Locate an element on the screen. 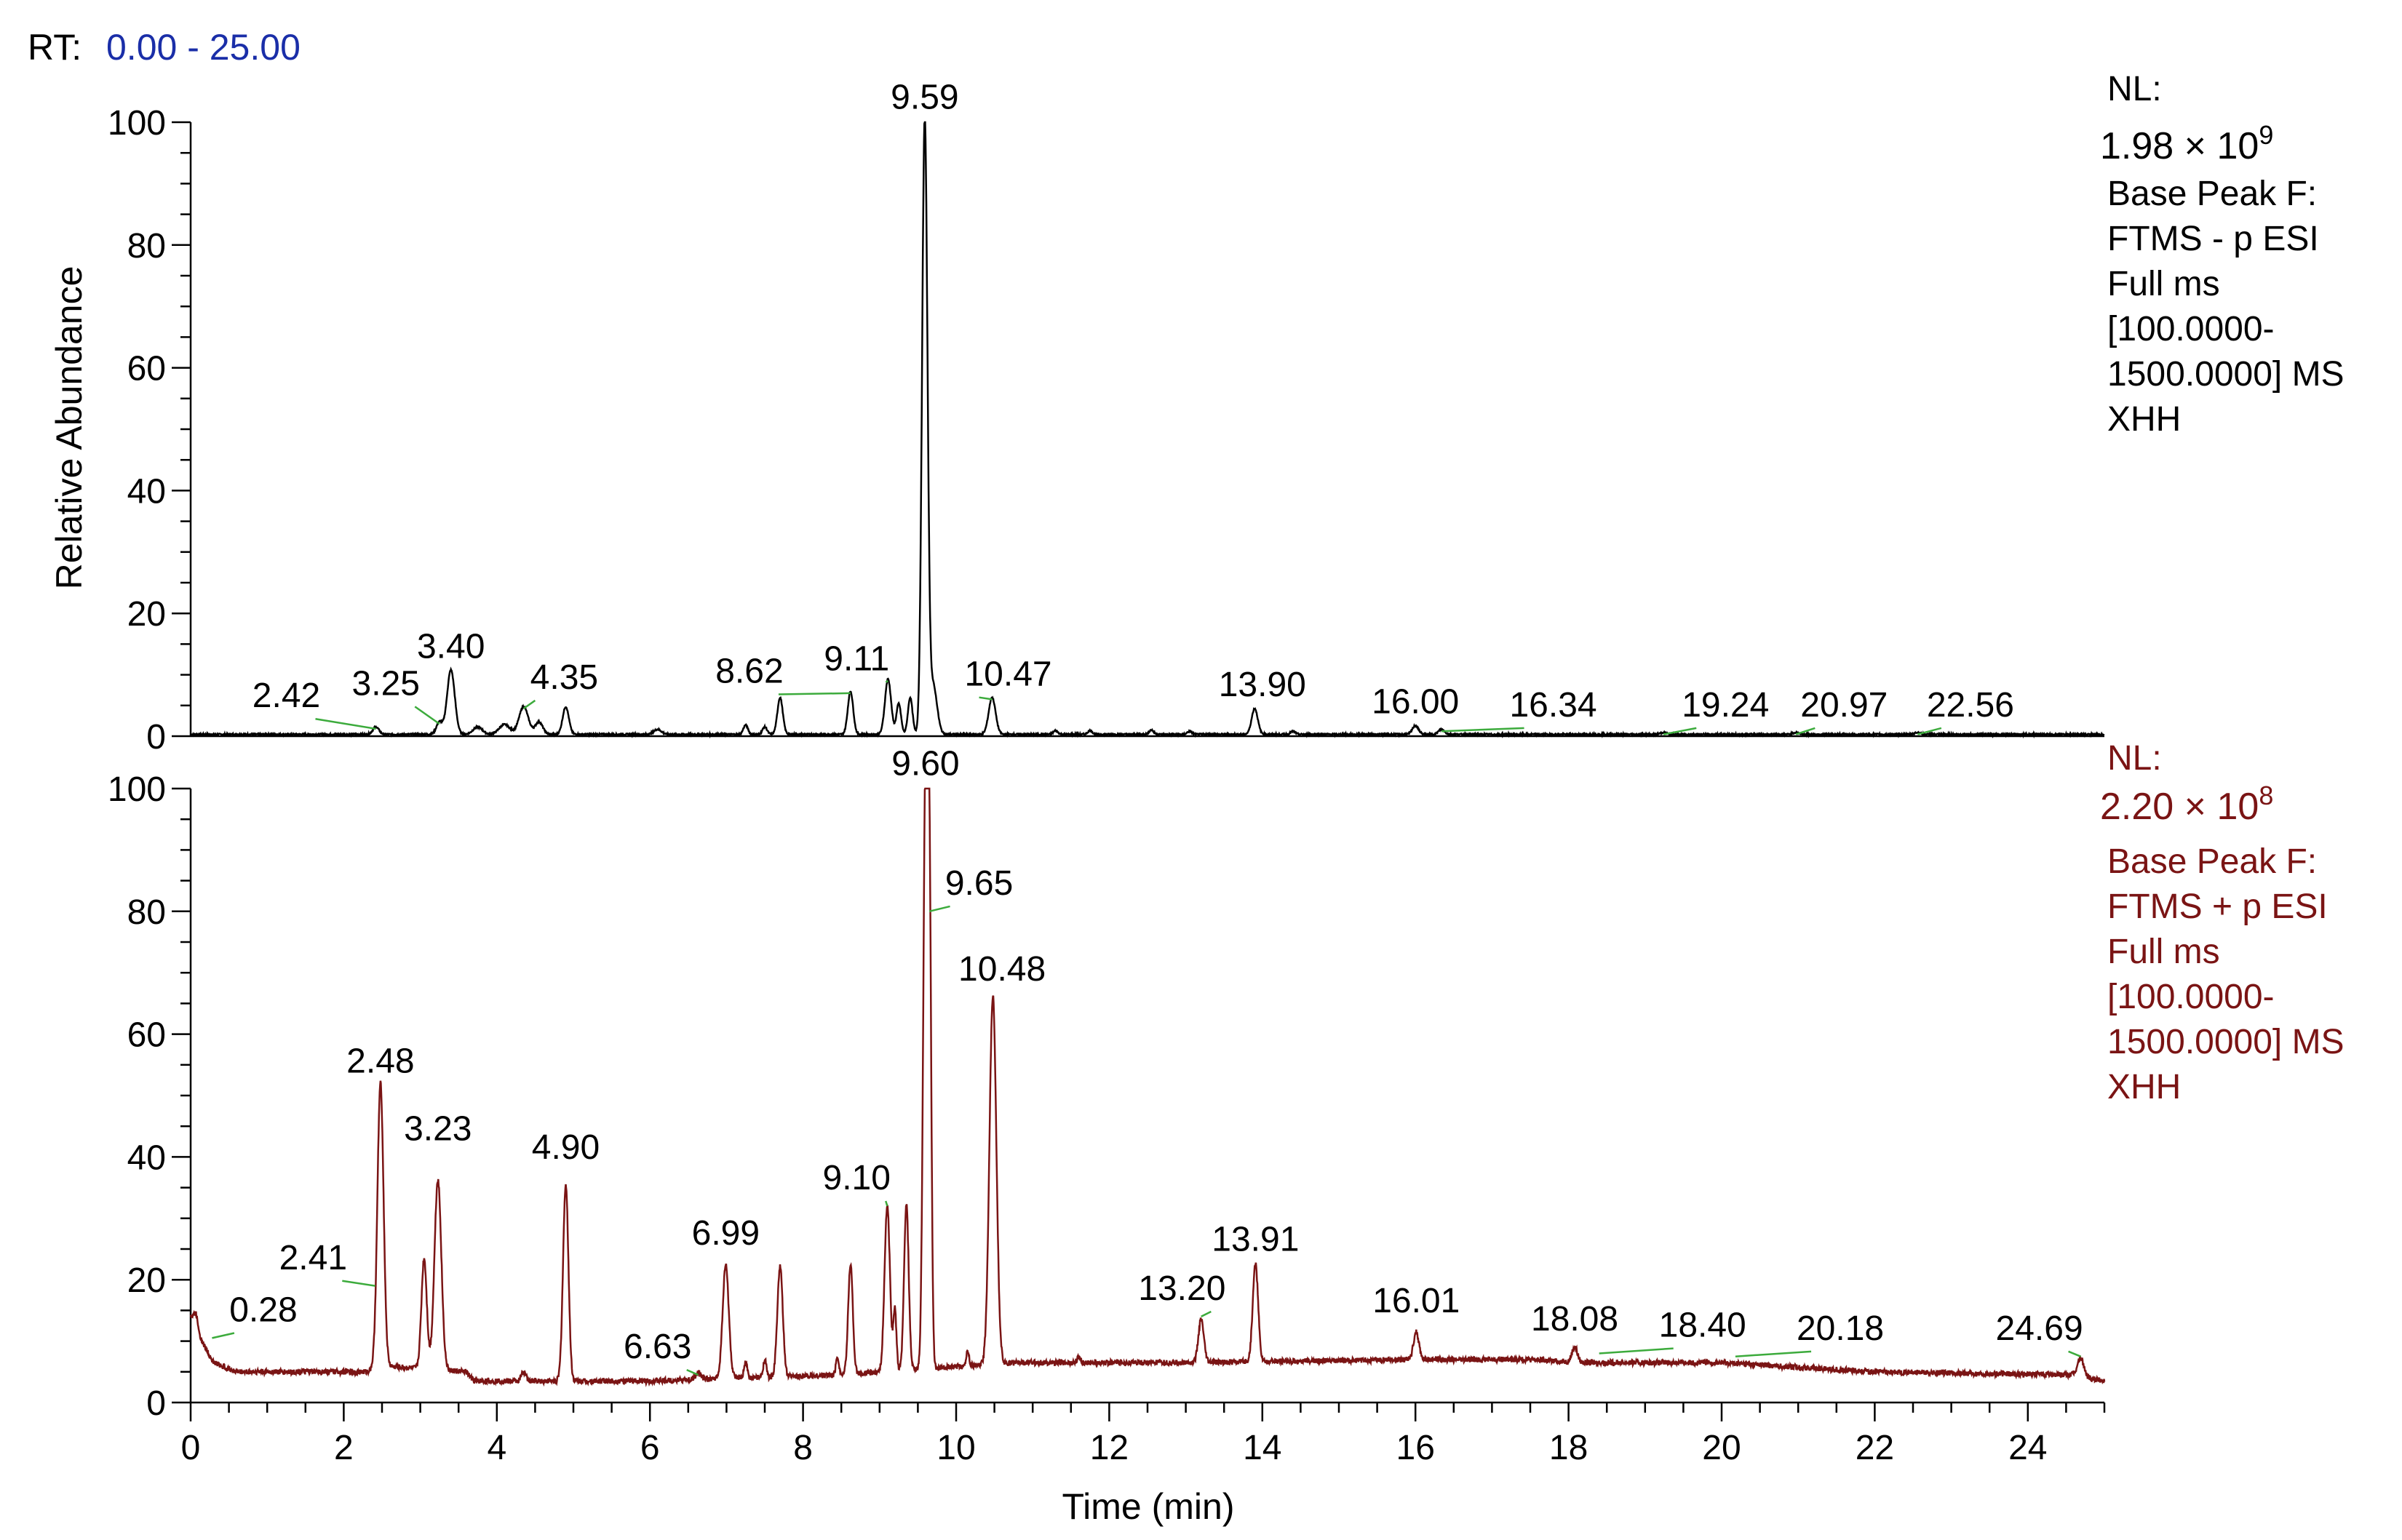 This screenshot has height=1540, width=2402. top-y-tick-label: 0 is located at coordinates (156, 738).